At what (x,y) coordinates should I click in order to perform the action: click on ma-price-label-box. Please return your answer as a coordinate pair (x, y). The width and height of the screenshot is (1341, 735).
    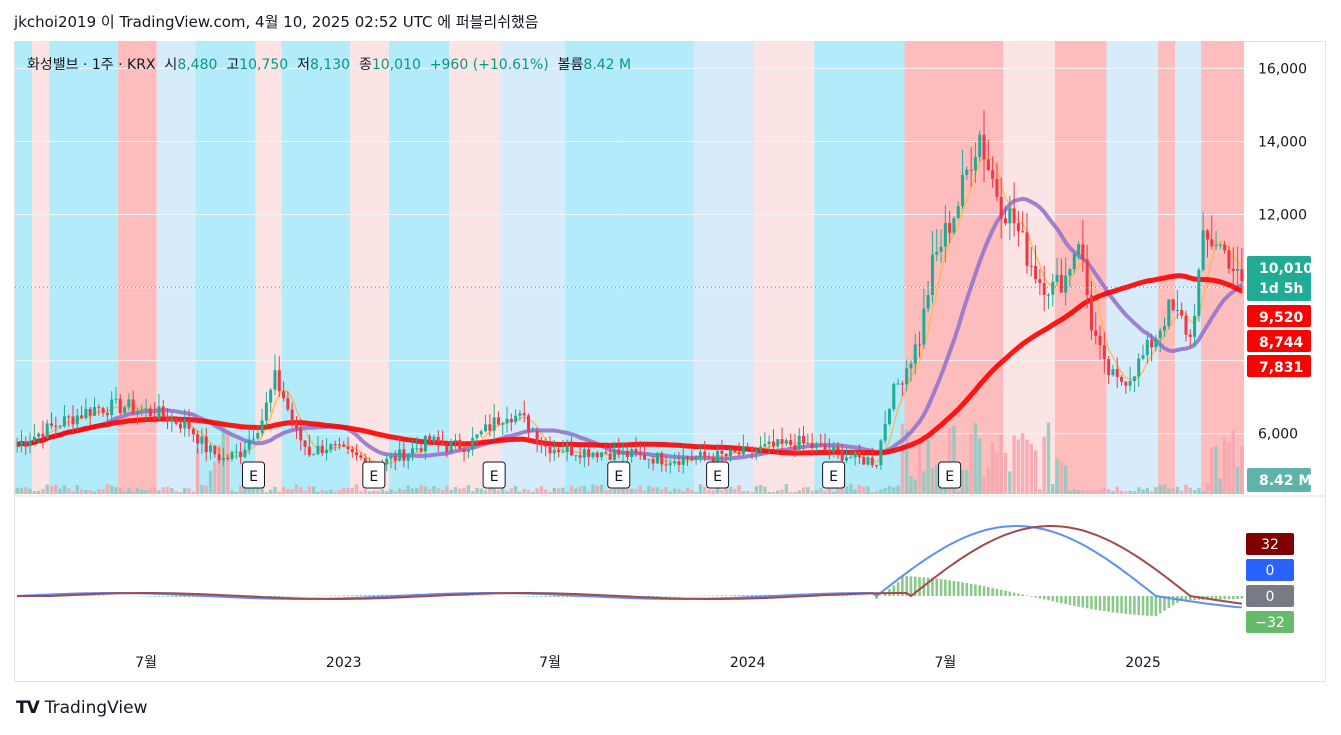
    Looking at the image, I should click on (1279, 366).